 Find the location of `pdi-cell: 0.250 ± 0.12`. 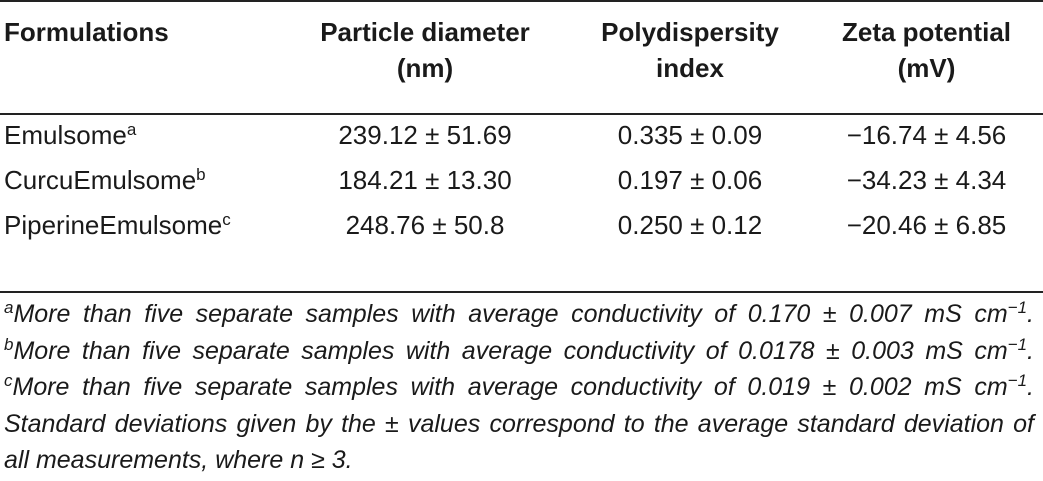

pdi-cell: 0.250 ± 0.12 is located at coordinates (690, 225).